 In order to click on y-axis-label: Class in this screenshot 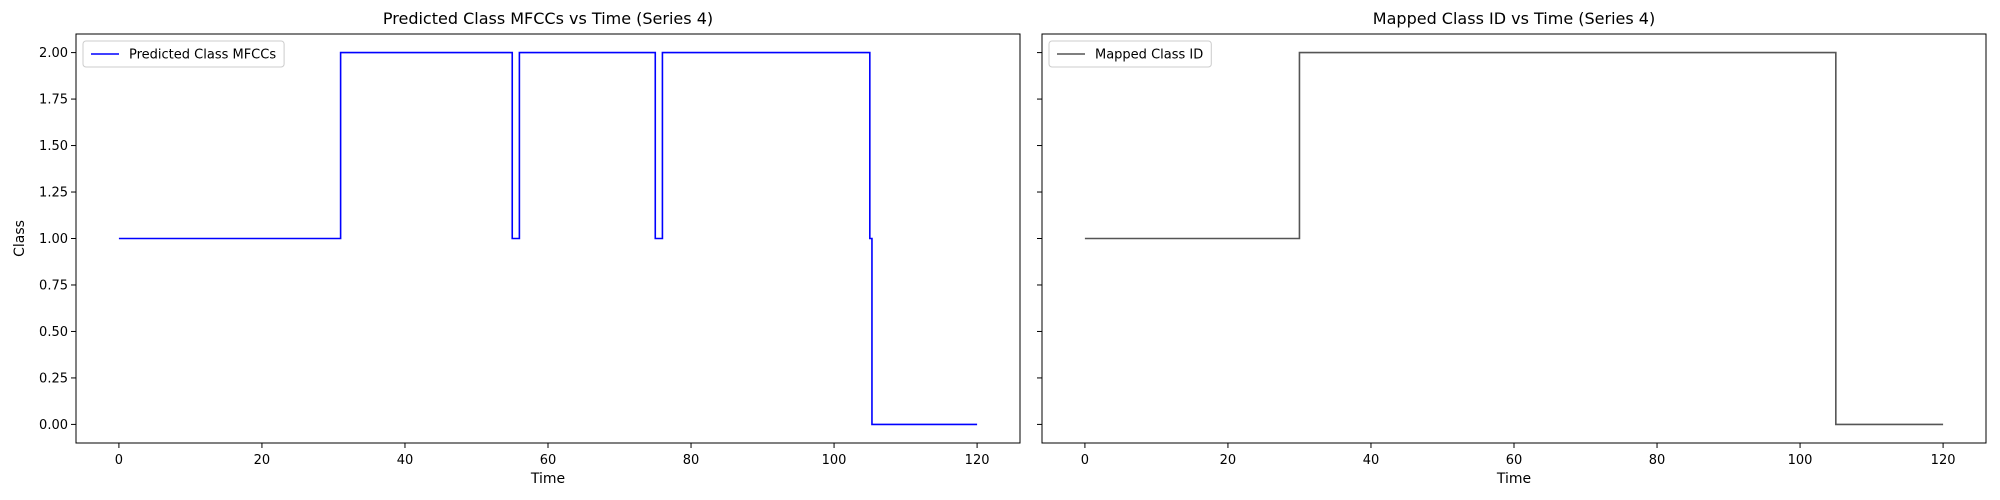, I will do `click(20, 238)`.